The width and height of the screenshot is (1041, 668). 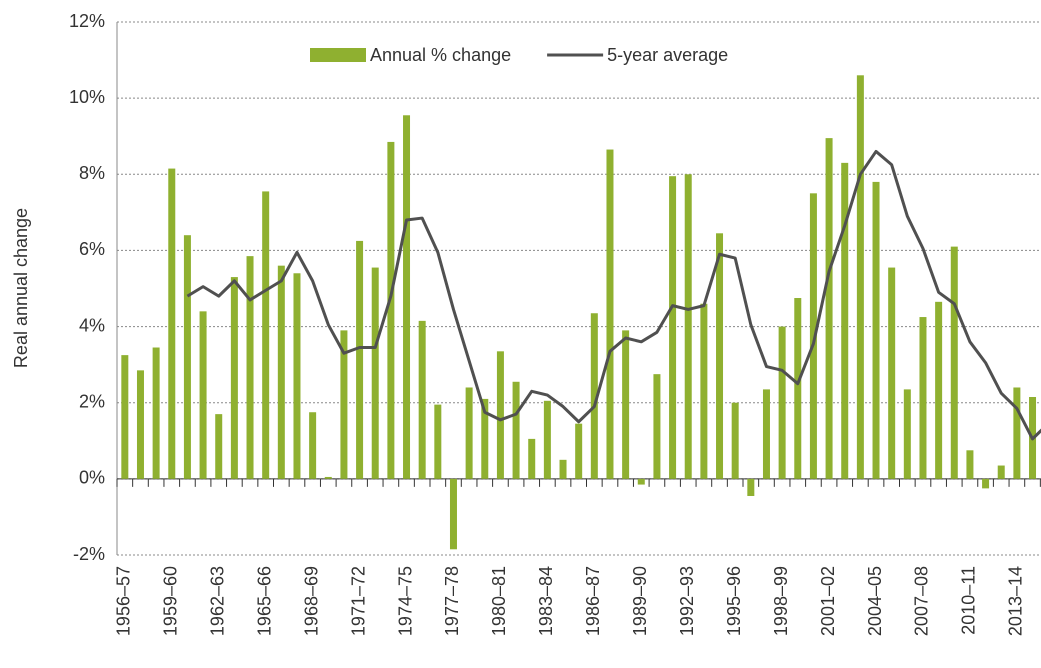 I want to click on x-tick-label: 1992–93, so click(x=687, y=601).